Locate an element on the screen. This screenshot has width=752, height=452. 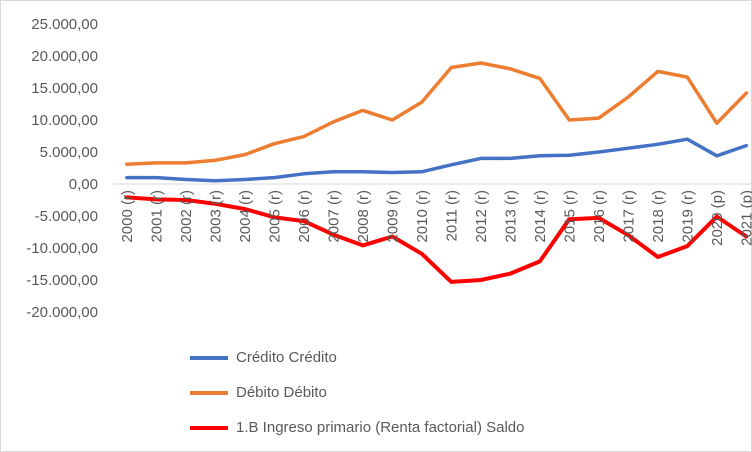
y-tick-label: 10.000,00 is located at coordinates (64, 120).